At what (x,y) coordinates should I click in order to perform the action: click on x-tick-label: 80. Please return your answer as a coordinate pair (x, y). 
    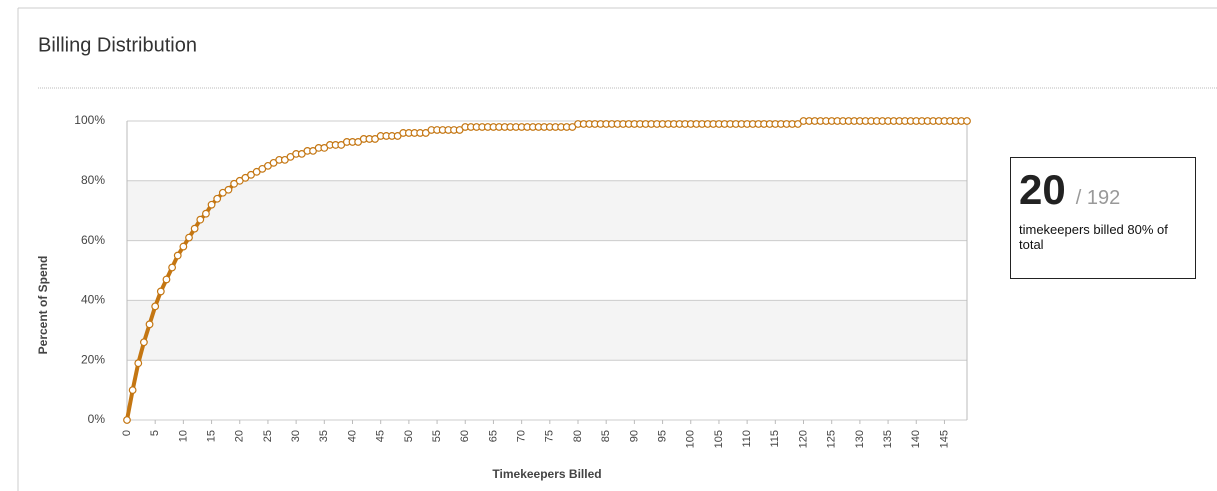
    Looking at the image, I should click on (578, 436).